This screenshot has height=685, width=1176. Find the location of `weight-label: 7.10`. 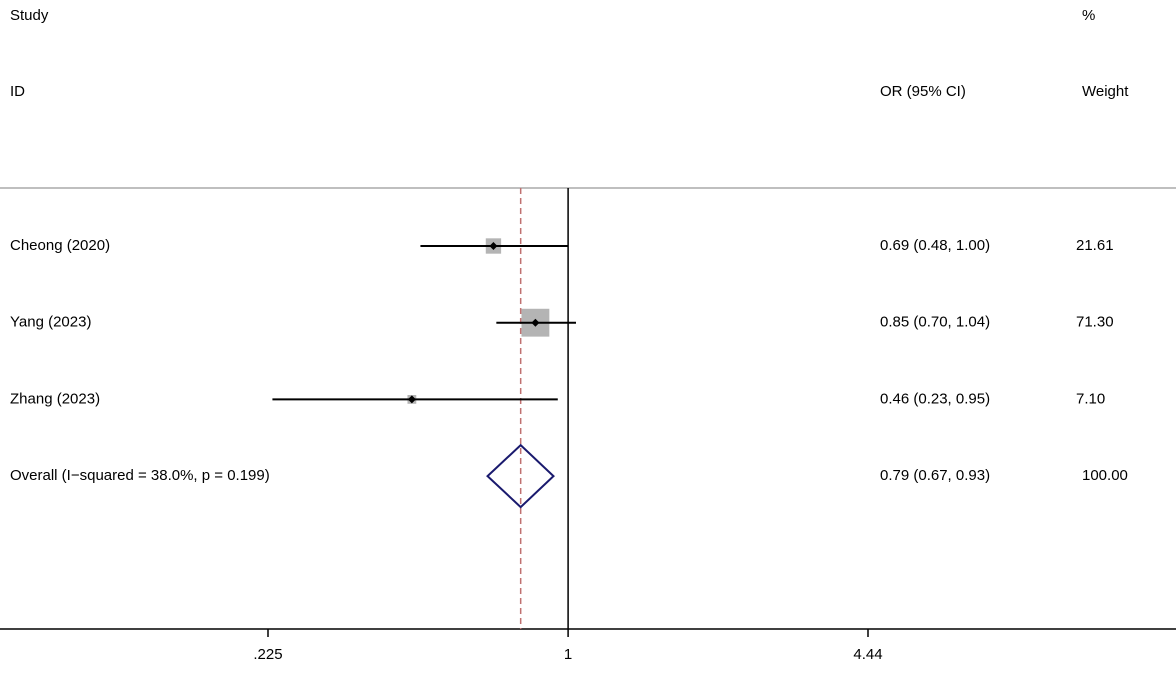

weight-label: 7.10 is located at coordinates (1090, 398).